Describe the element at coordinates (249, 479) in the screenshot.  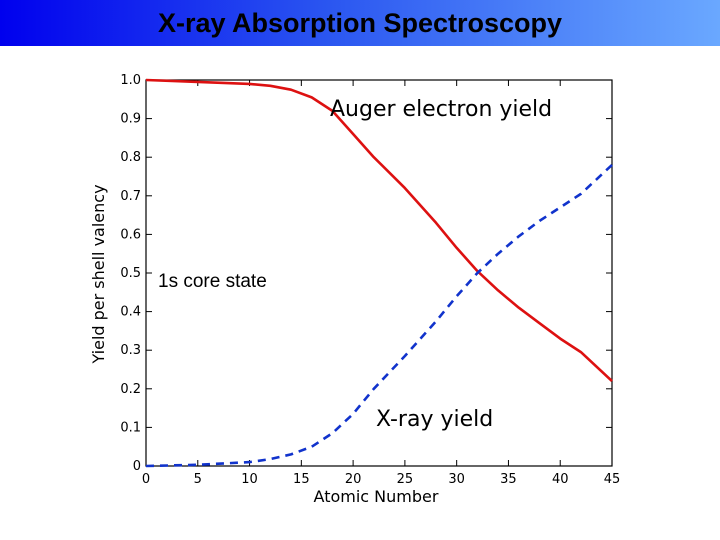
I see `x-tick-label: 10` at that location.